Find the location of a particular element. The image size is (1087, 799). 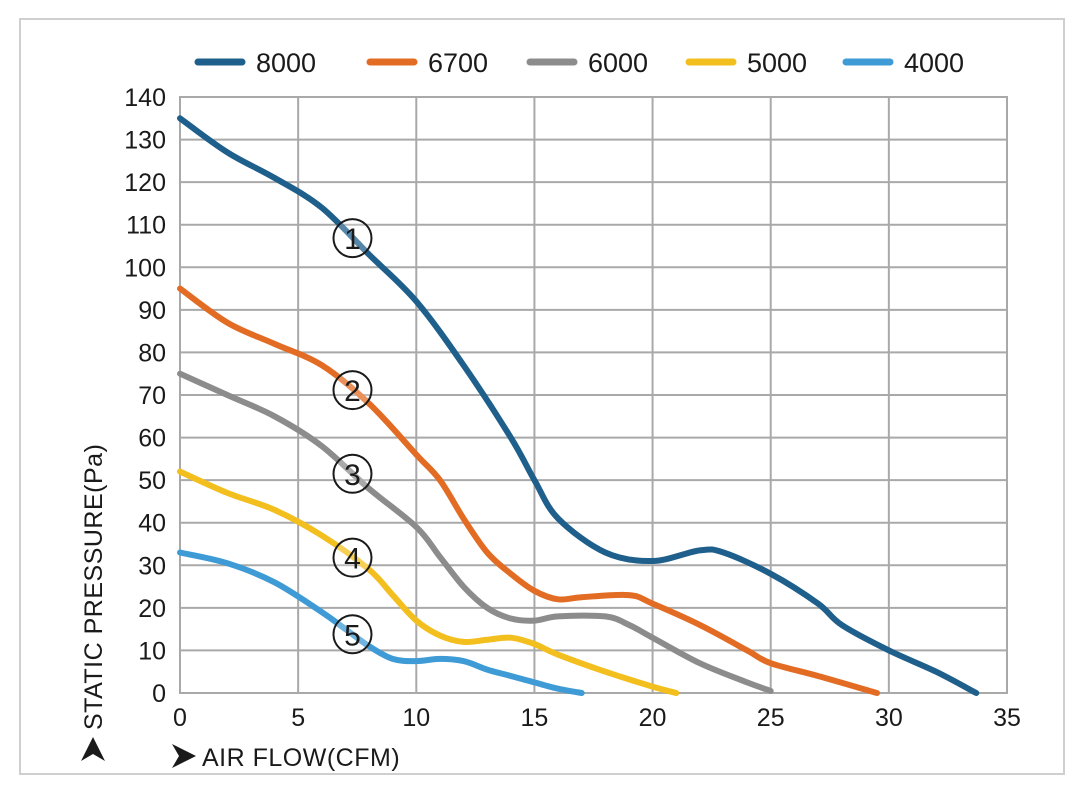

y-tick-label: 30 is located at coordinates (152, 566).